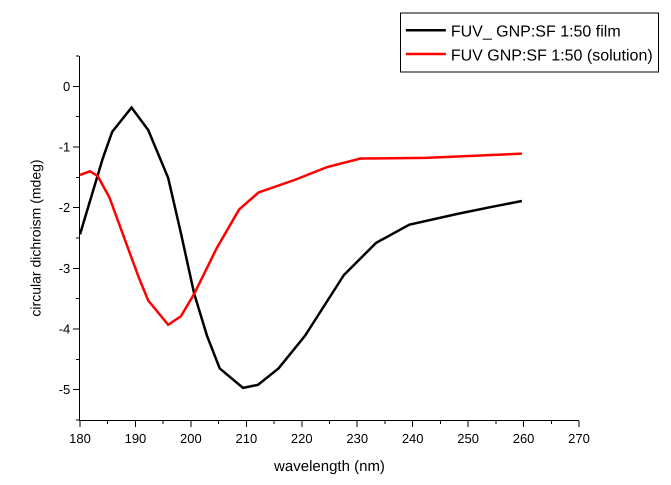  Describe the element at coordinates (64, 329) in the screenshot. I see `y-tick-label: -4` at that location.